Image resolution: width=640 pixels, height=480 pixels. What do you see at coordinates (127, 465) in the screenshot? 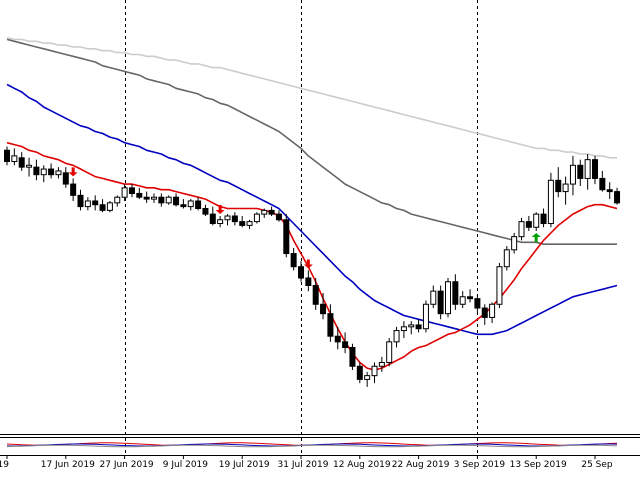
I see `x-tick-label: 27 Jun 2019` at bounding box center [127, 465].